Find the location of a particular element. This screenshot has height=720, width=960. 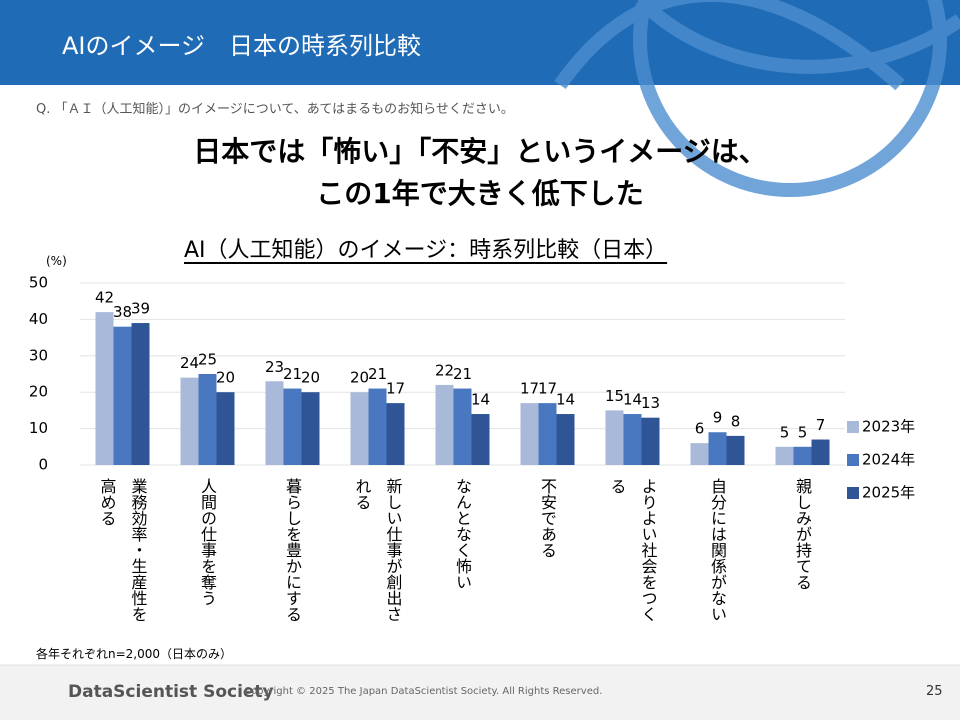

footer-bar is located at coordinates (480, 692).